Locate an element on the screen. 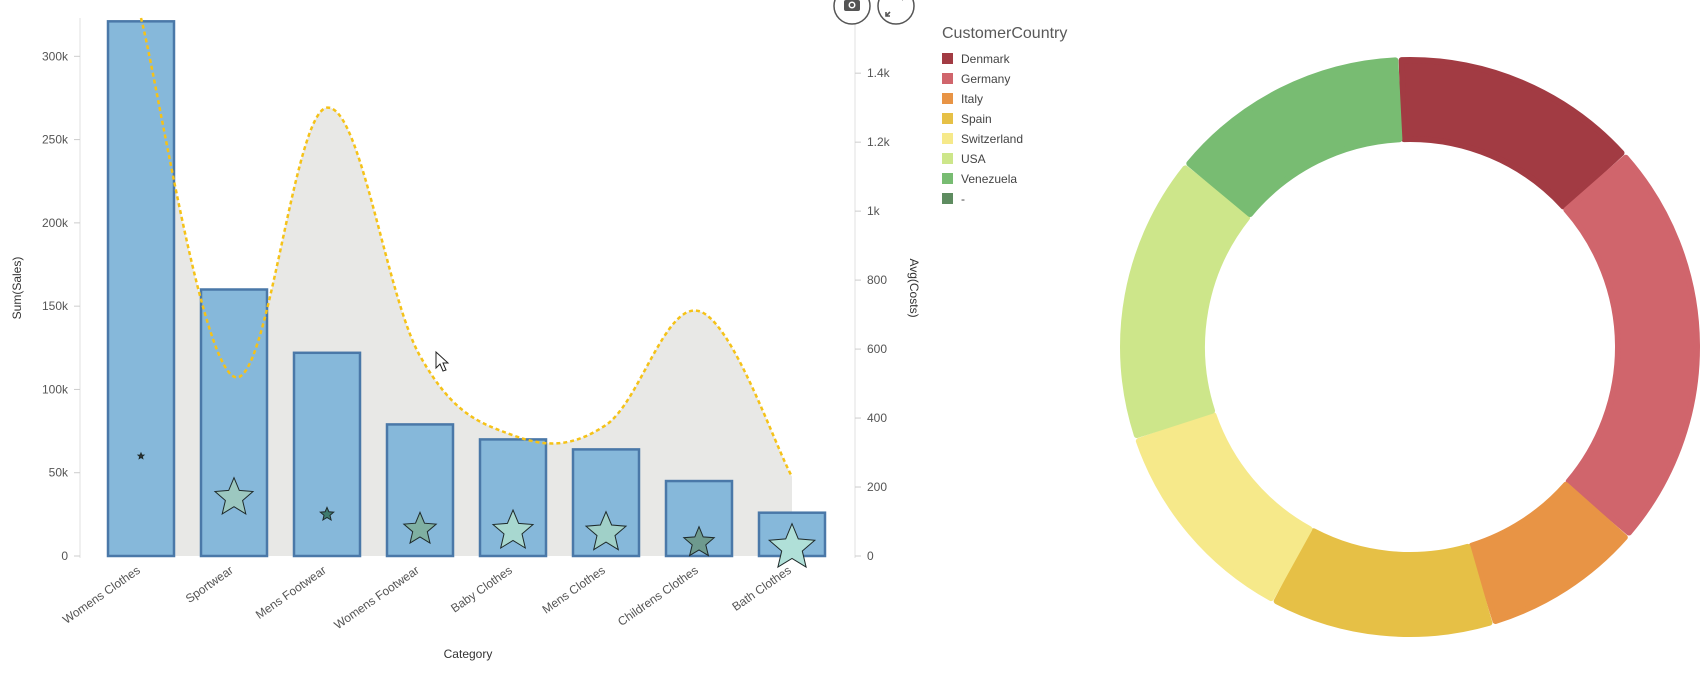  y2-axis-ticks: 0 200 400 600 800 1k 1.2k 1.4k is located at coordinates (873, 314).